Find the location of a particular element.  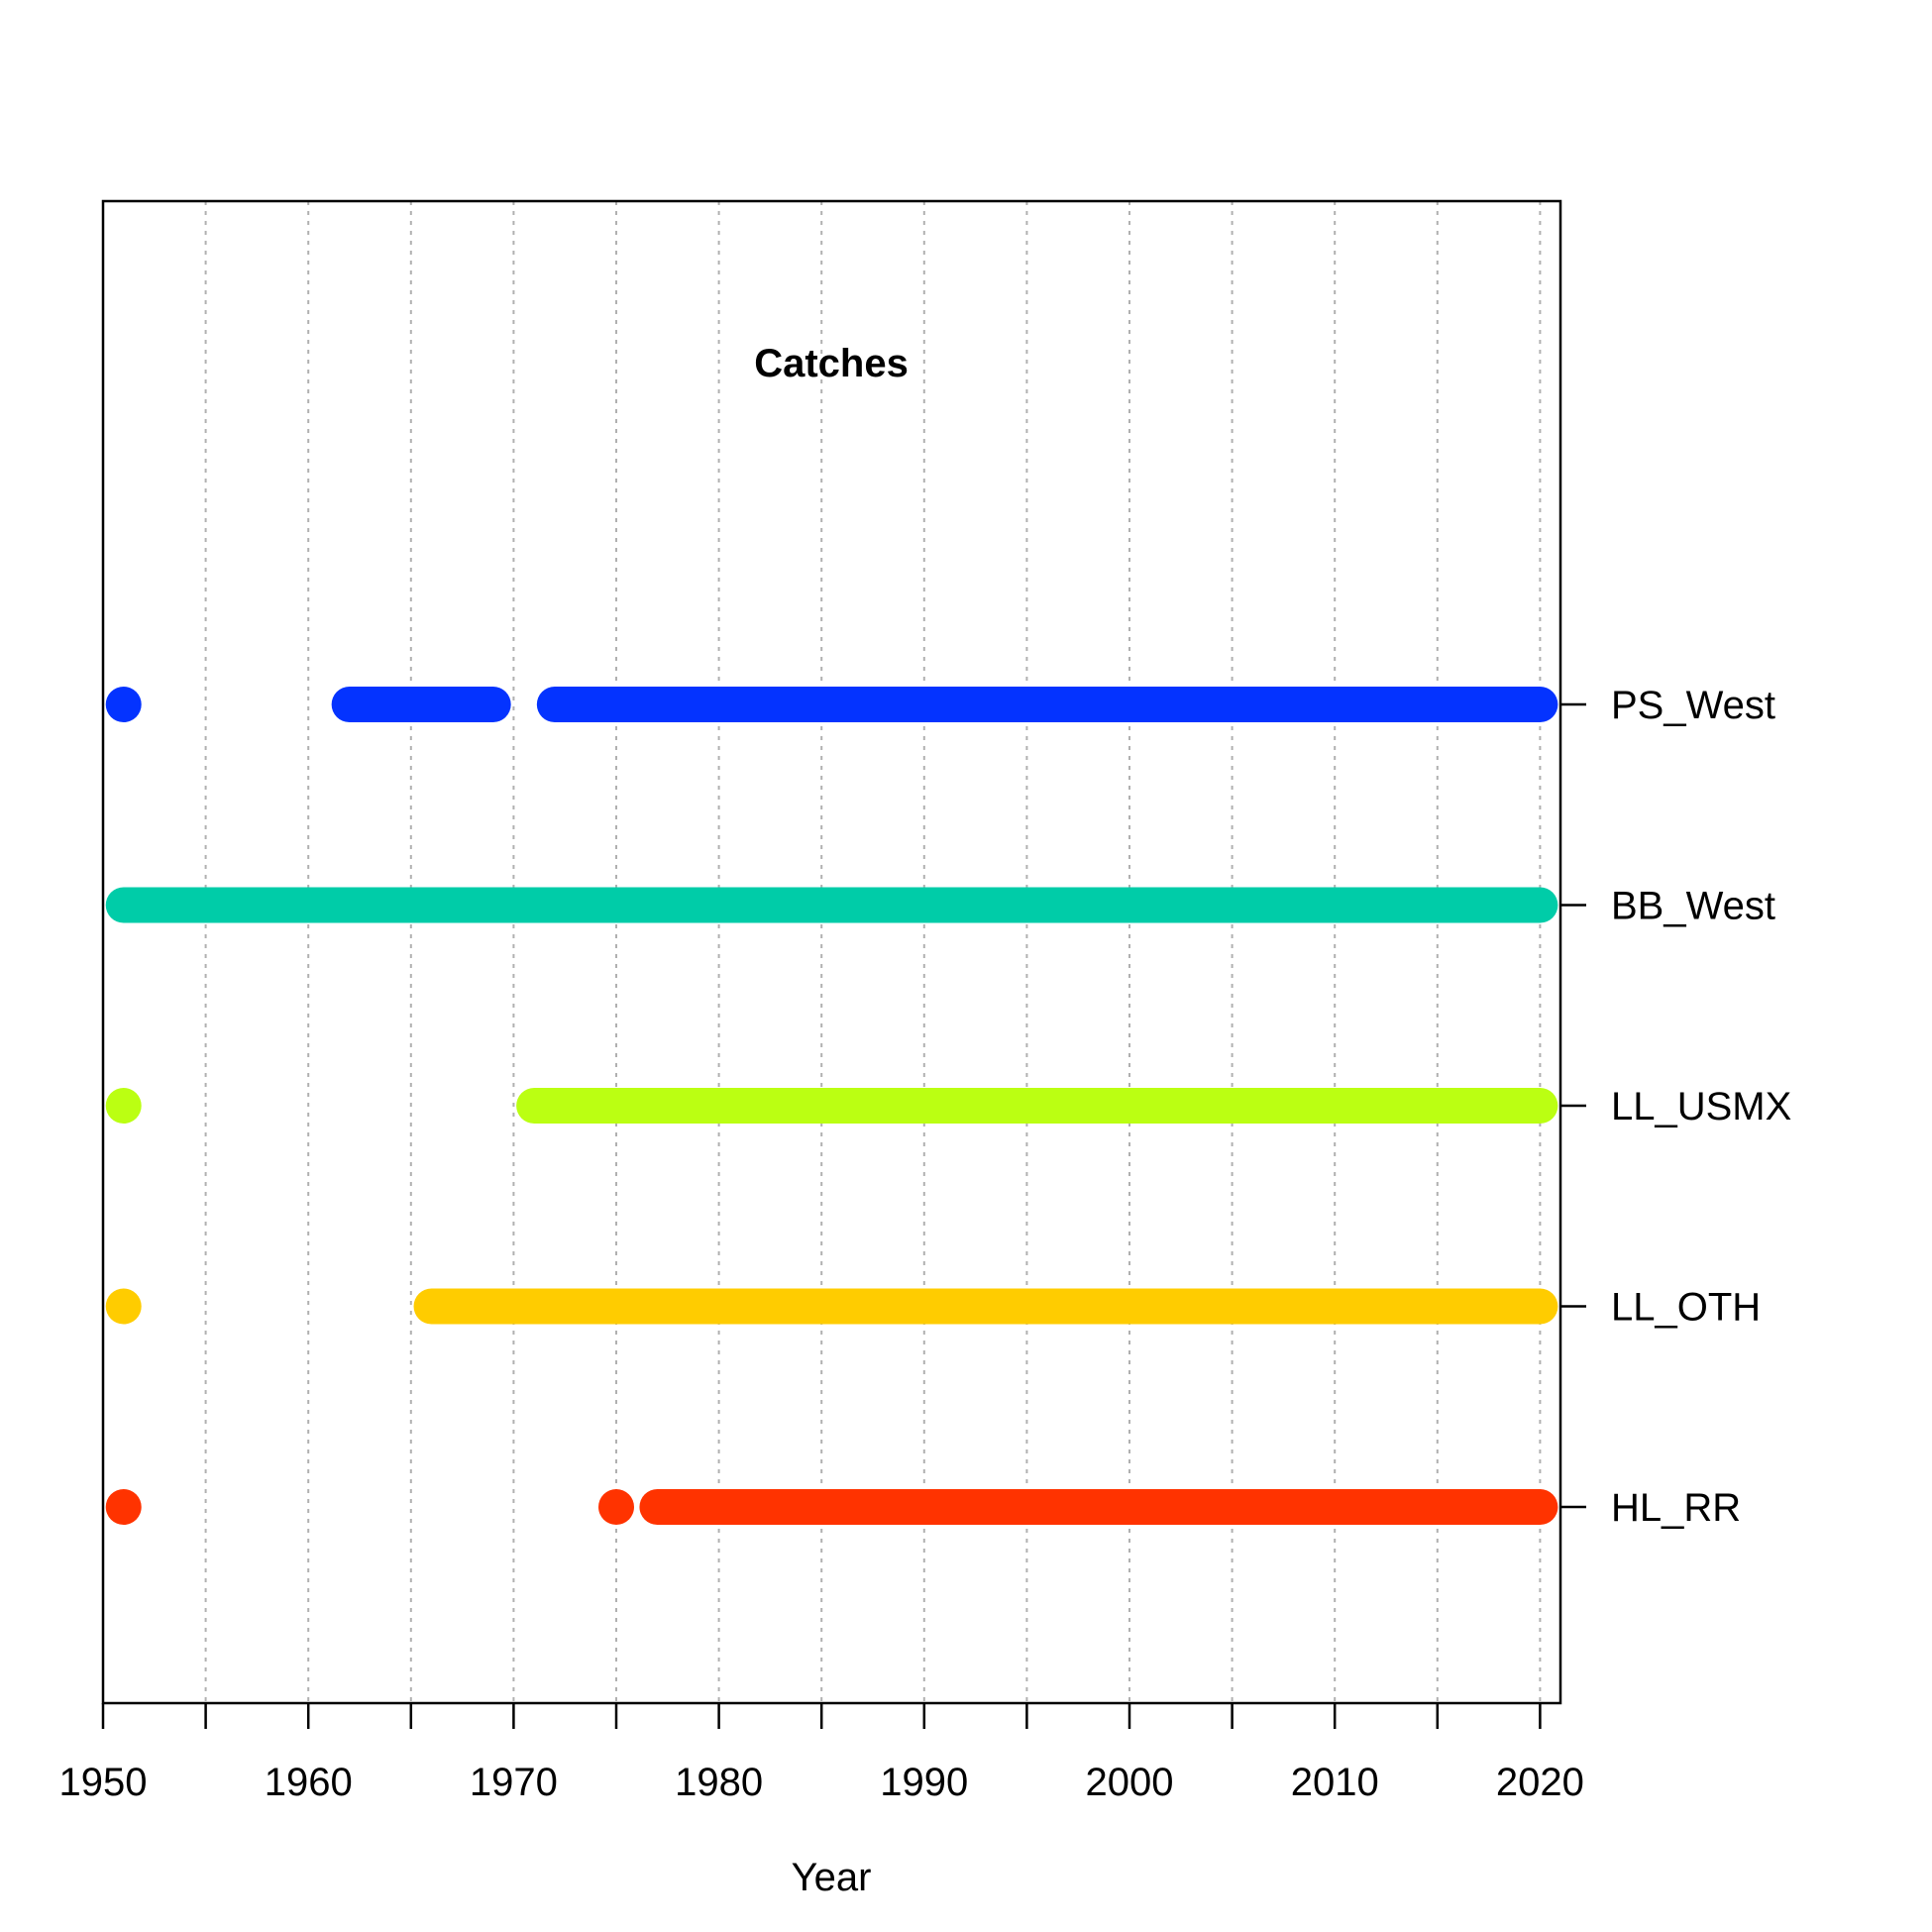

x-tick-label-2020: 2020 is located at coordinates (1540, 1782).